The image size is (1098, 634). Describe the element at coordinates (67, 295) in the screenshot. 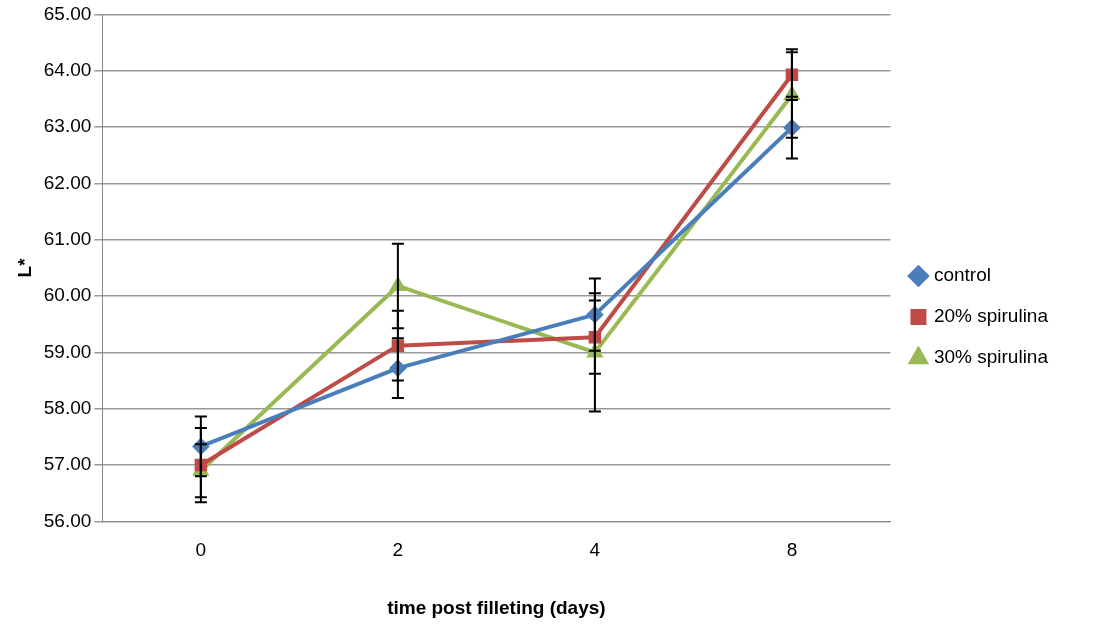

I see `y-tick-label: 60.00` at that location.